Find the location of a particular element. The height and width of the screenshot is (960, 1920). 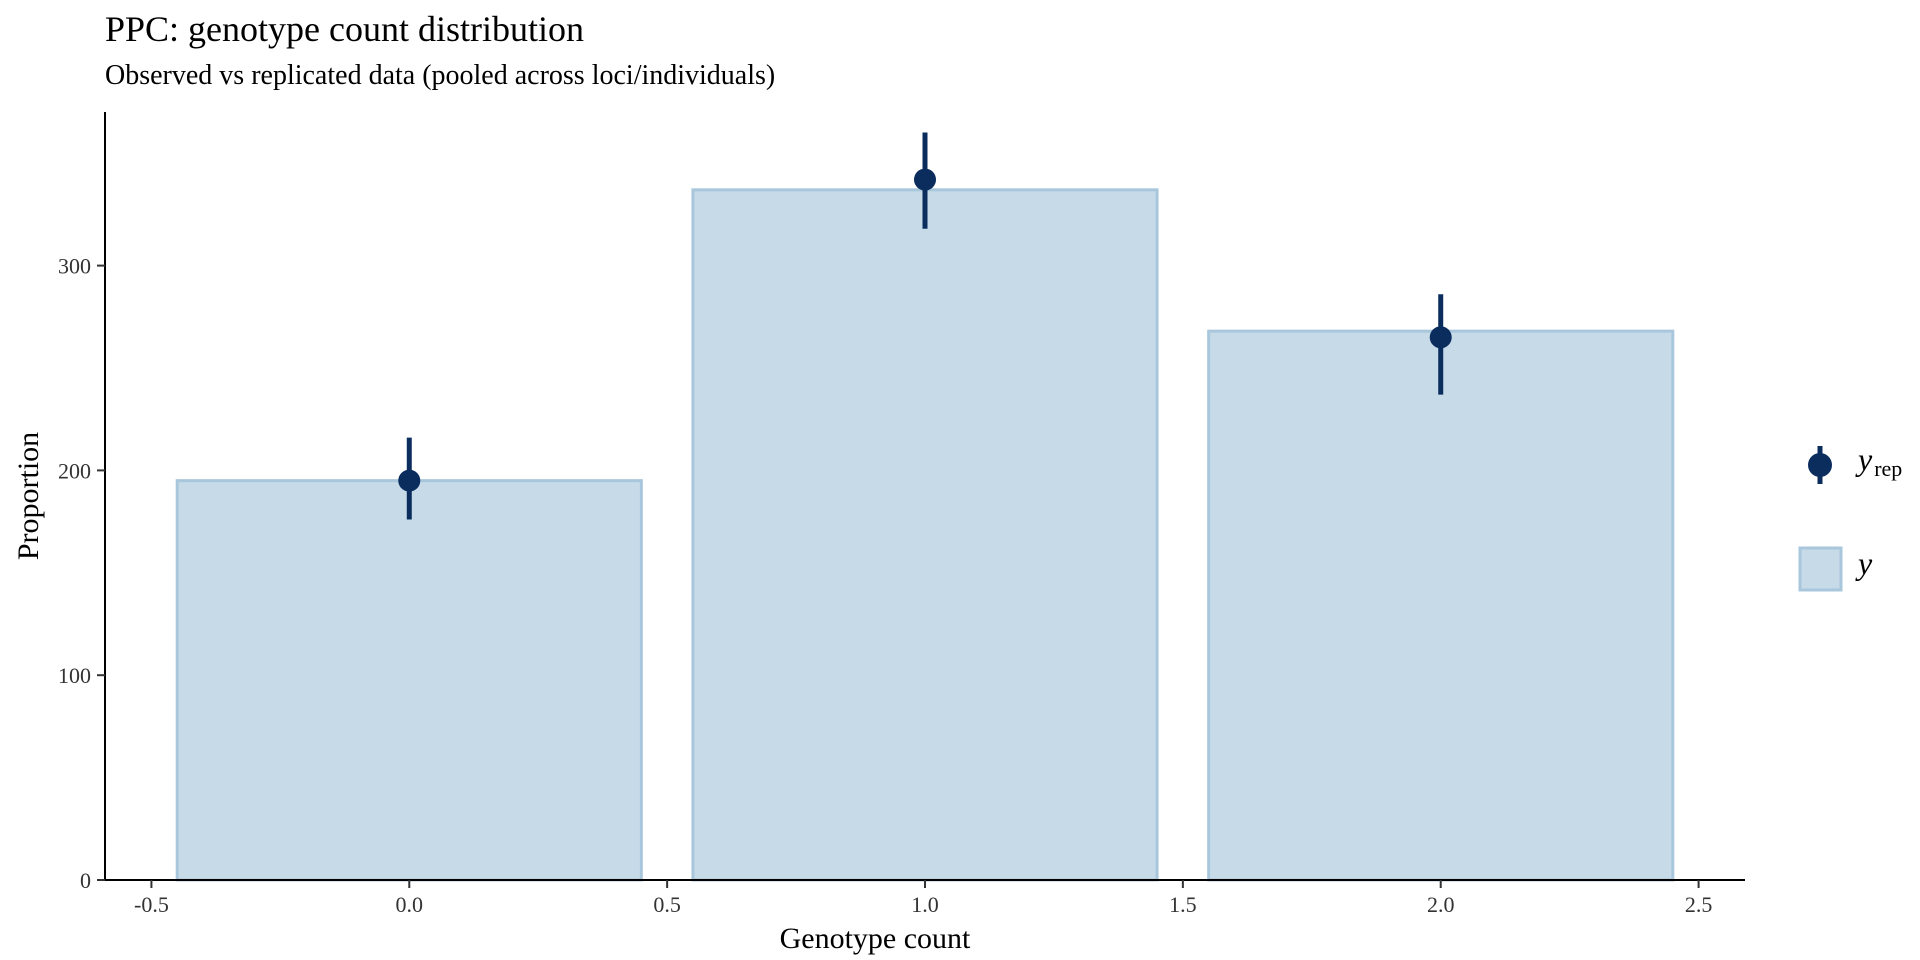

x-tick-label-2: 0.5 is located at coordinates (667, 904).